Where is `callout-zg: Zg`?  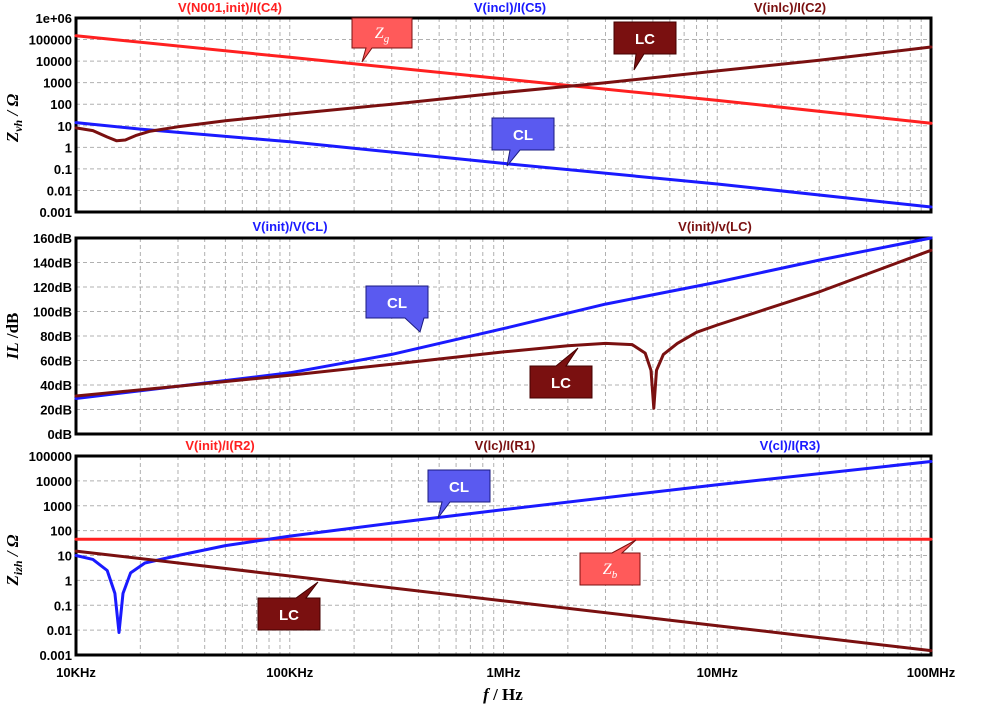
callout-zg: Zg is located at coordinates (382, 40).